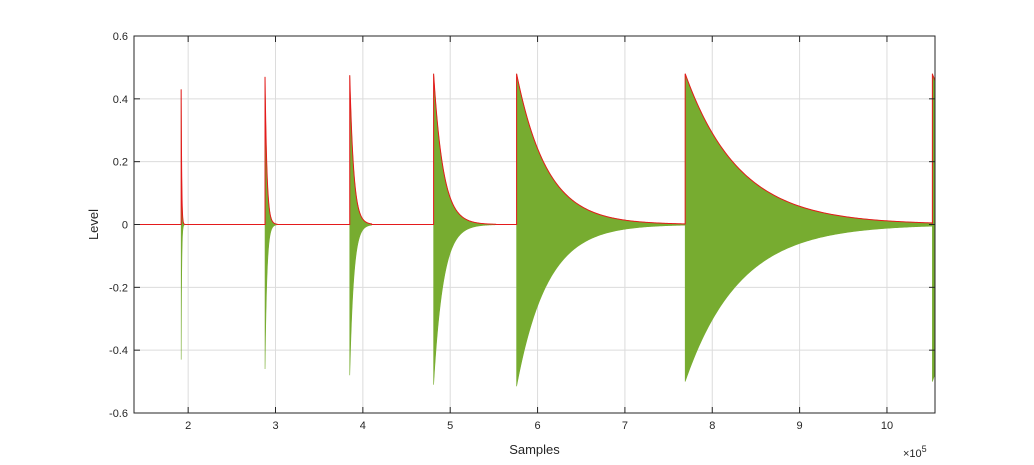 This screenshot has width=1034, height=465. Describe the element at coordinates (537, 426) in the screenshot. I see `x-tick-label: 6` at that location.